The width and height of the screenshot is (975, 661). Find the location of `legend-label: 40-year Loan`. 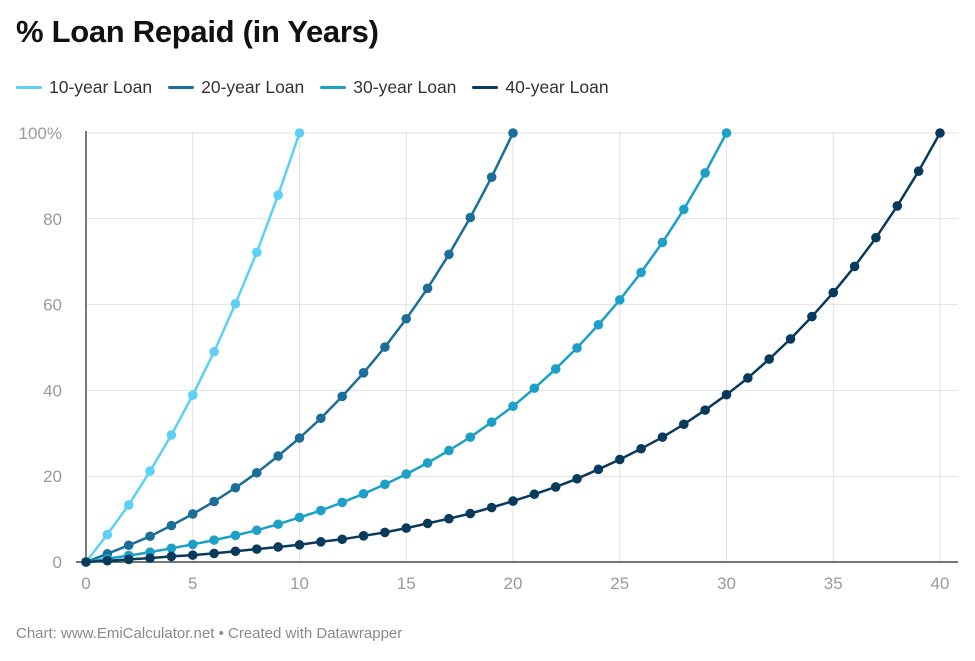

legend-label: 40-year Loan is located at coordinates (557, 87).